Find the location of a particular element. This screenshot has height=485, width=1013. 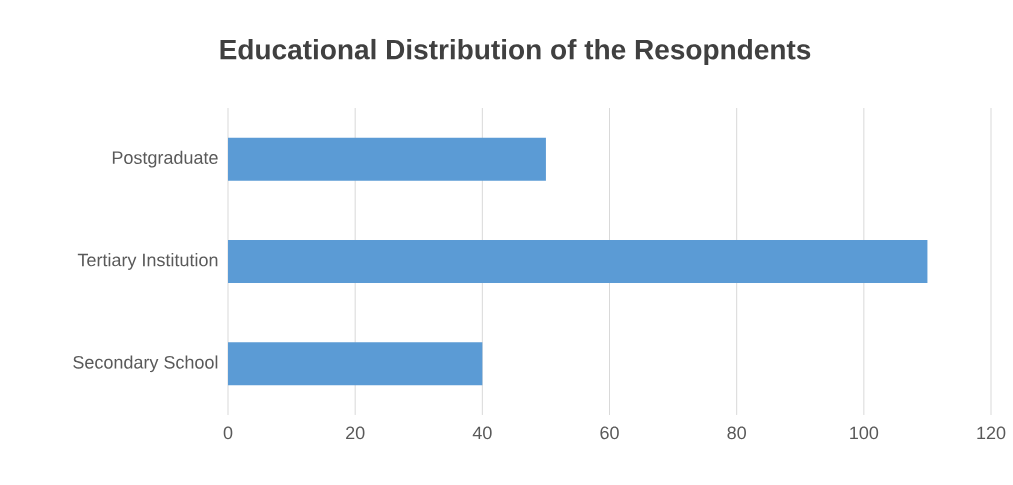

x-tick-label: 120 is located at coordinates (991, 433).